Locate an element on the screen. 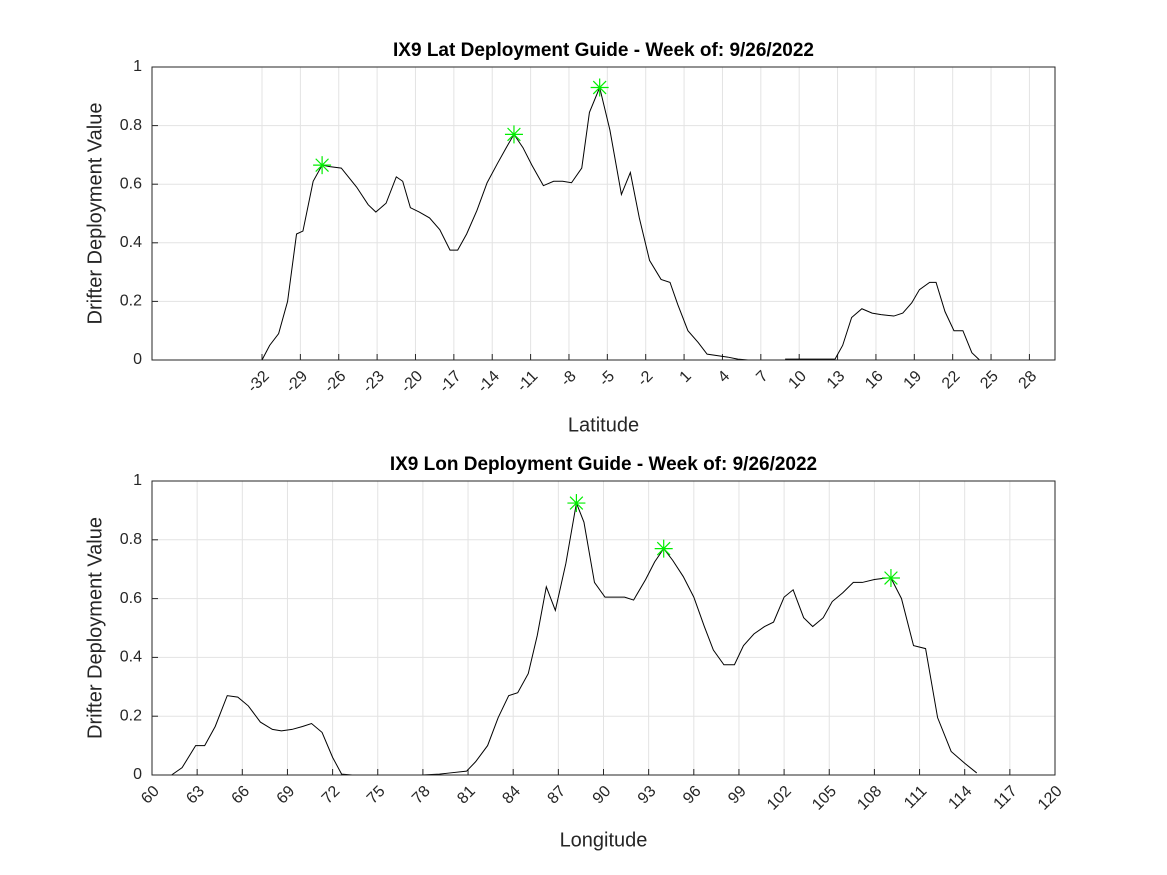 The width and height of the screenshot is (1167, 875). x-tick-label: 78 is located at coordinates (421, 795).